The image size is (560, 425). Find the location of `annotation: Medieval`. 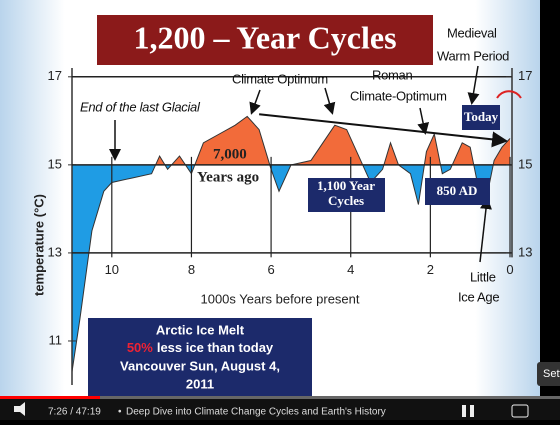

annotation: Medieval is located at coordinates (472, 32).